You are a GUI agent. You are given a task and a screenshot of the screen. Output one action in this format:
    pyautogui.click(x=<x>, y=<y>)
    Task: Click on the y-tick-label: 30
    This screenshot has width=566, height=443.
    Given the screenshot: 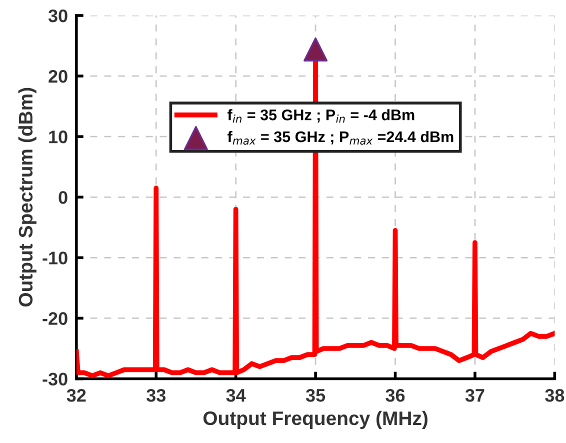 What is the action you would take?
    pyautogui.click(x=58, y=15)
    